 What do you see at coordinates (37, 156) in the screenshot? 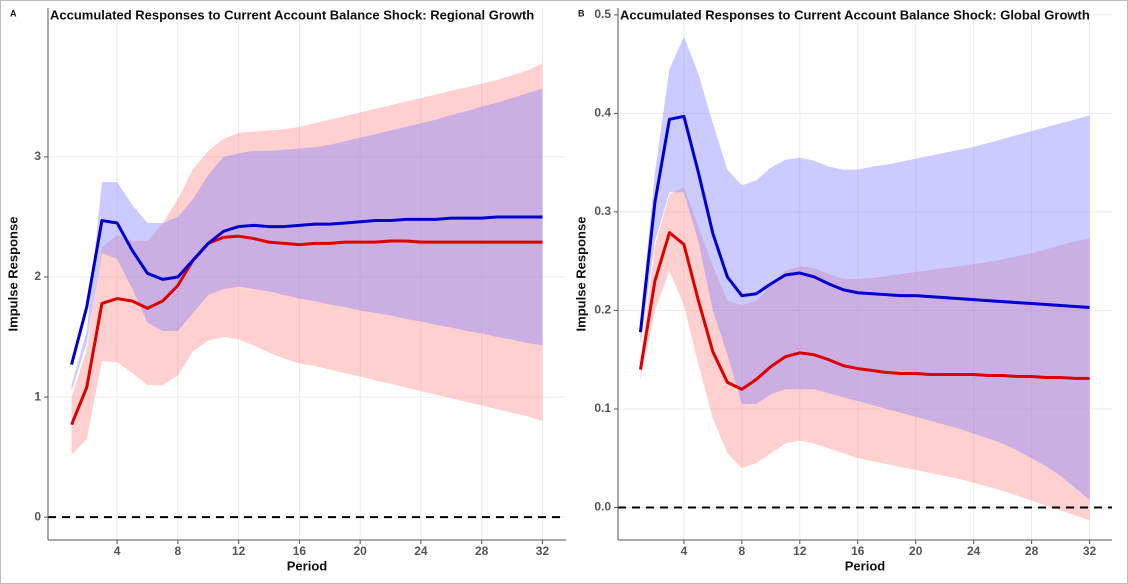
I see `y-tick-label: 3` at bounding box center [37, 156].